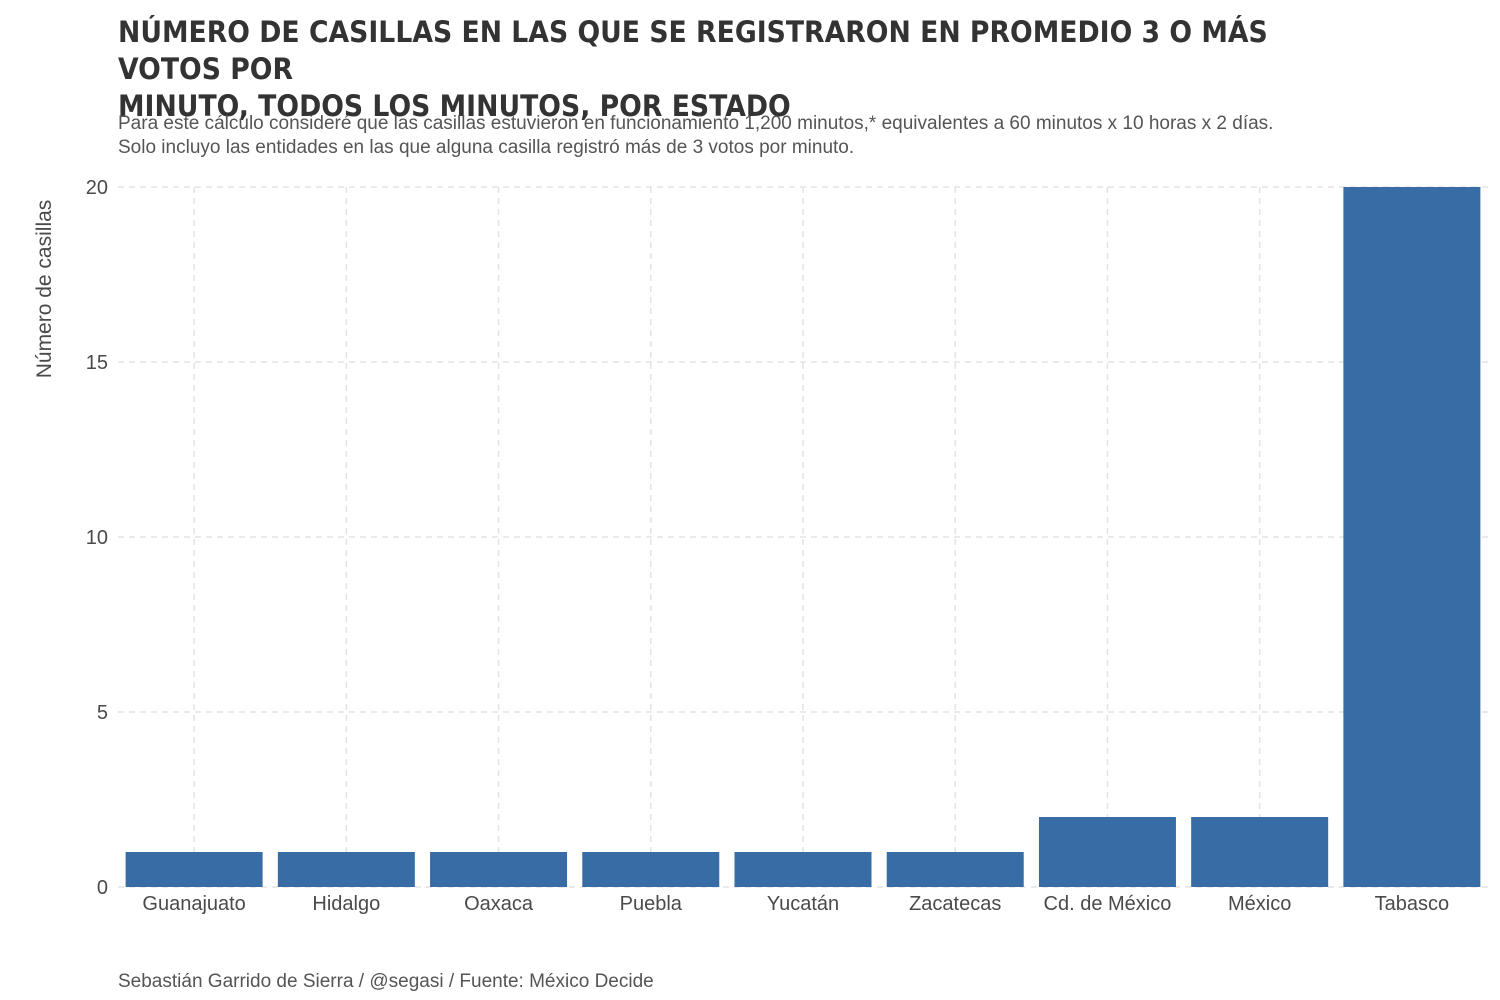 Image resolution: width=1500 pixels, height=1000 pixels. I want to click on bar-méxico, so click(1260, 852).